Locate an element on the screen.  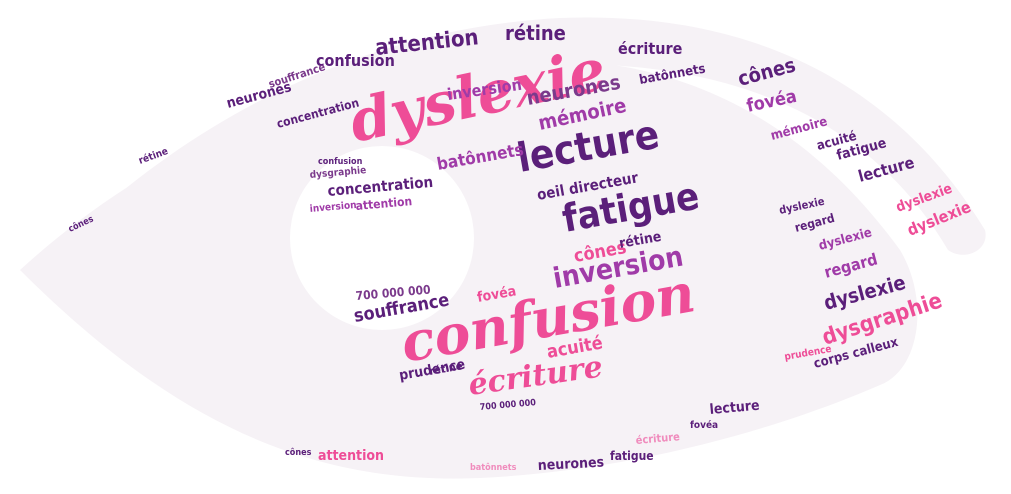
word-700m-1: 700 000 000 is located at coordinates (393, 292).